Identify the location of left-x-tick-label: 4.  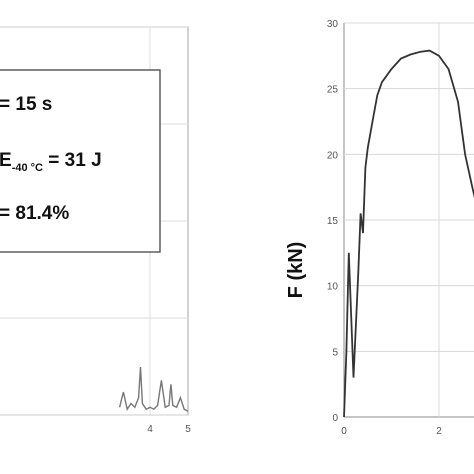
(150, 429).